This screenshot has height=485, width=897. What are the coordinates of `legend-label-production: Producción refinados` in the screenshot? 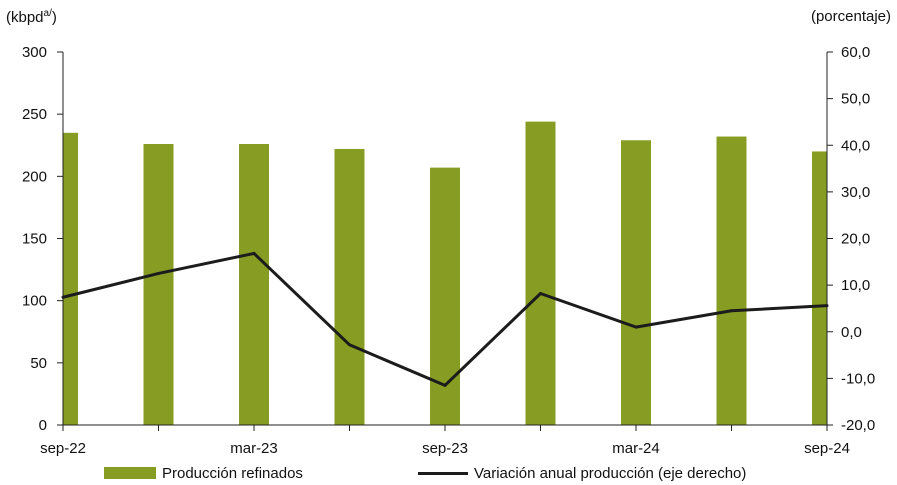 It's located at (232, 473).